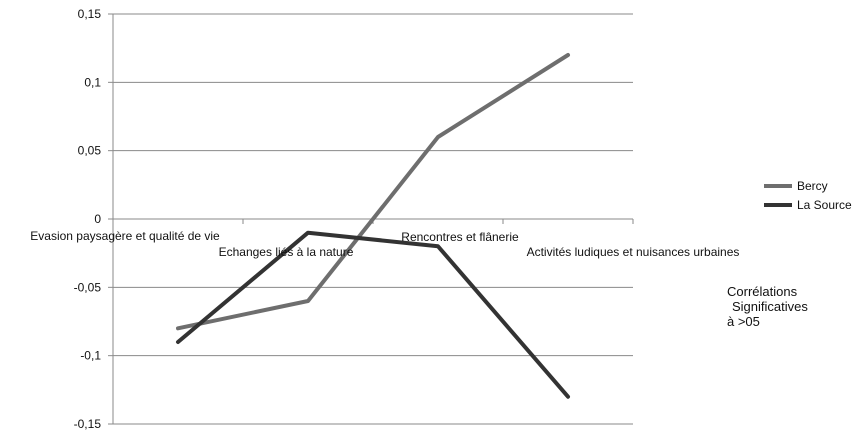 The height and width of the screenshot is (435, 859). I want to click on y-tick-label: 0,05, so click(90, 151).